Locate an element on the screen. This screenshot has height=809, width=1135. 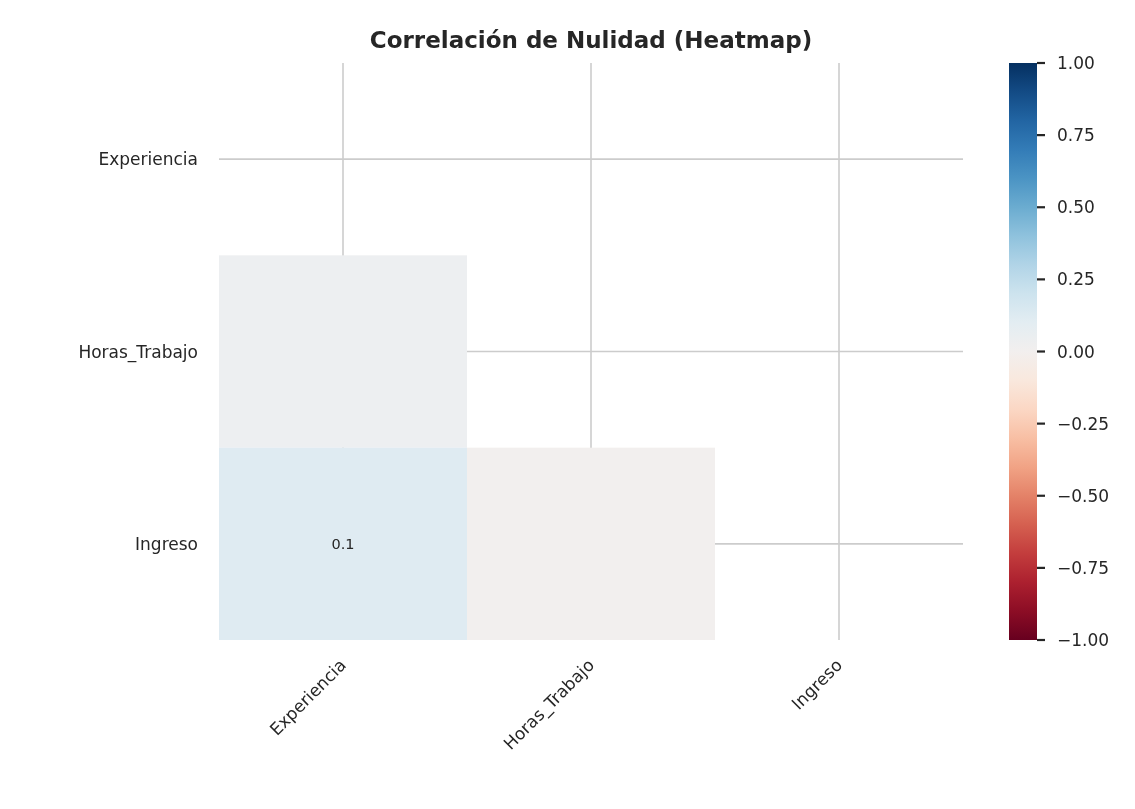
color-bar-label: −0.75 is located at coordinates (1083, 567).